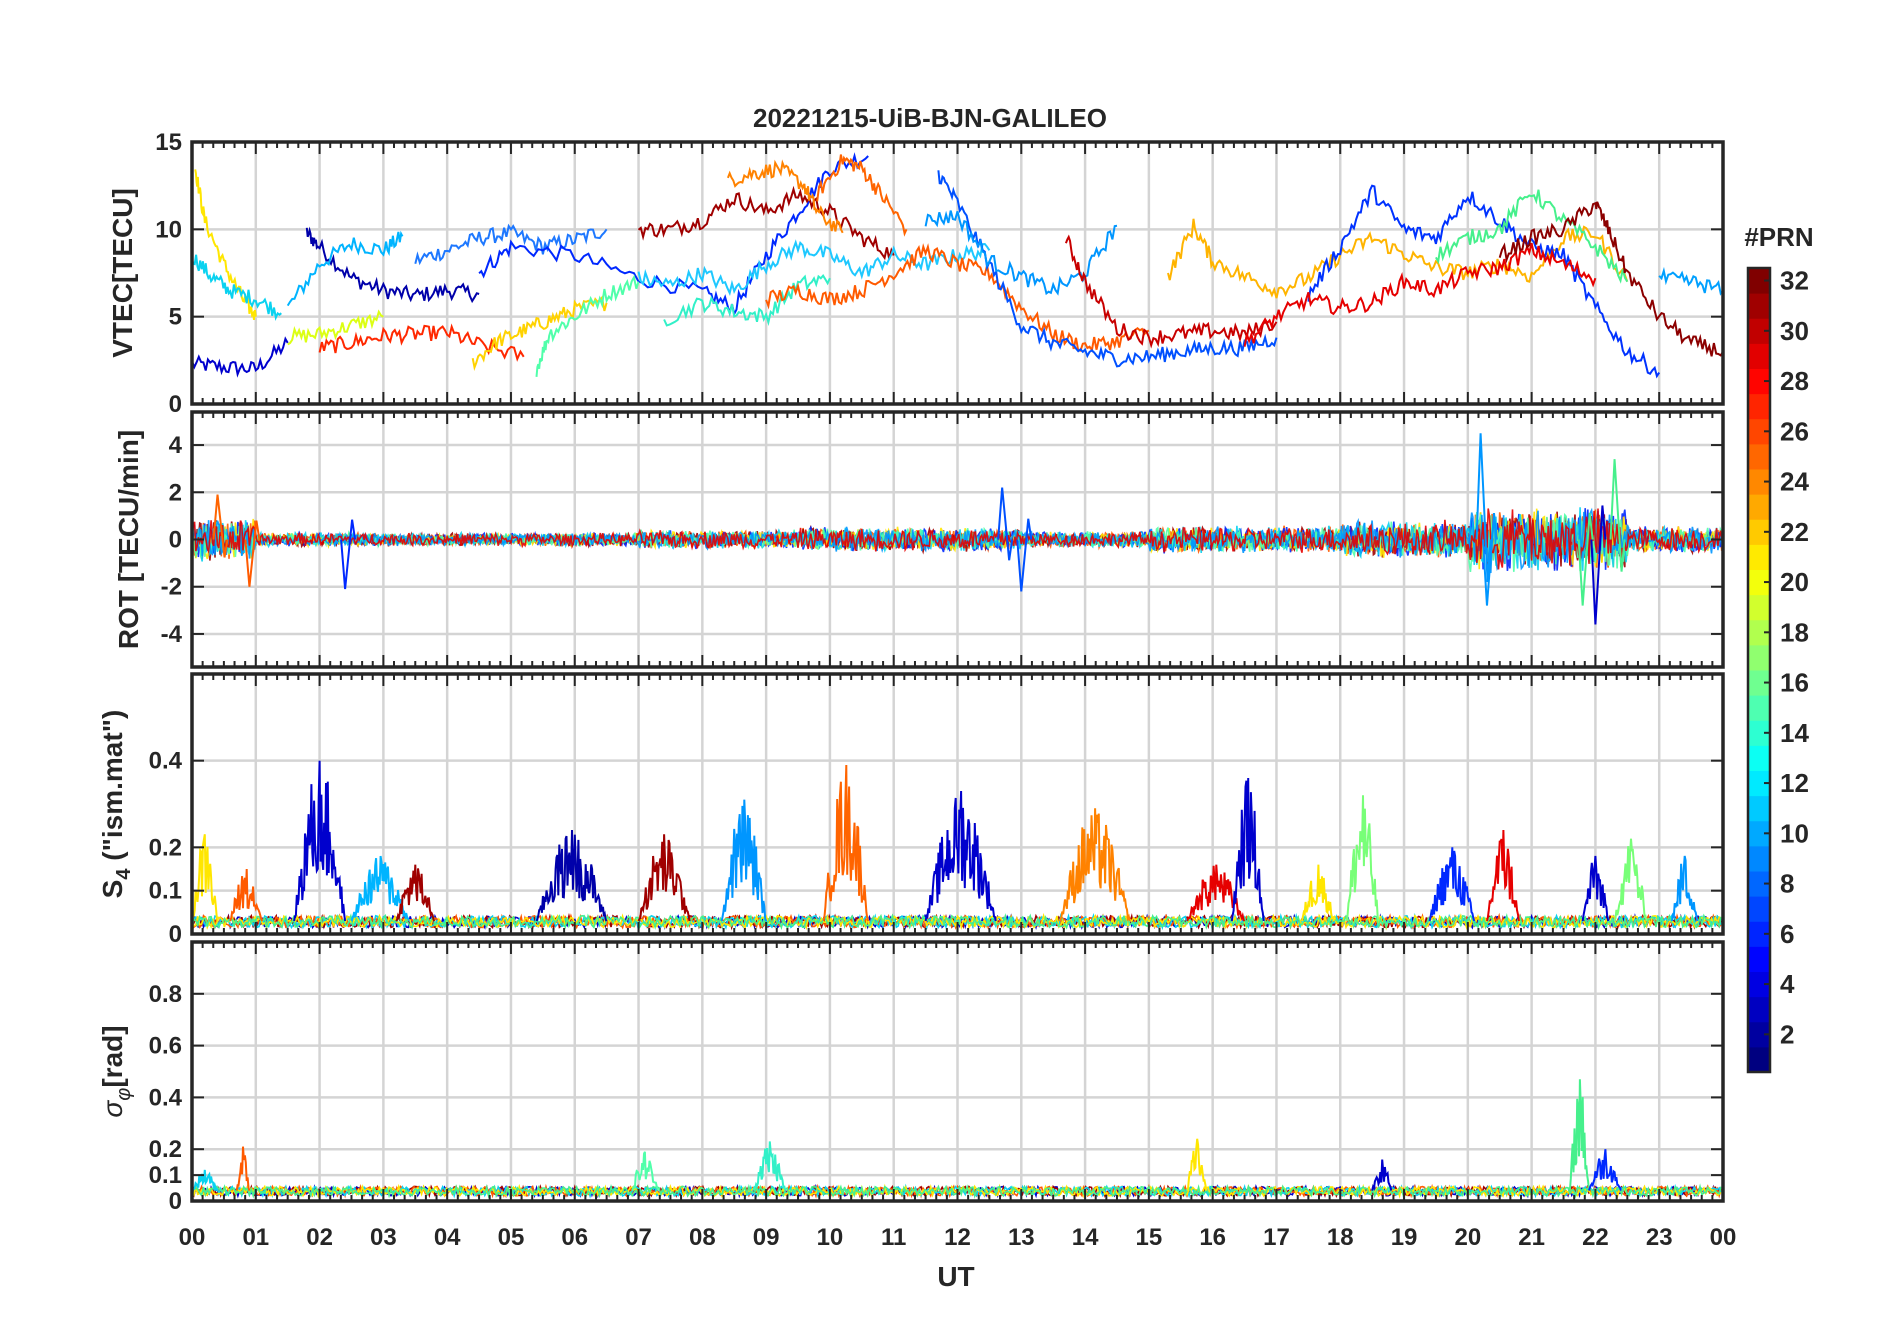 This screenshot has width=1902, height=1330. I want to click on colorbar-tick-label: 4, so click(1787, 984).